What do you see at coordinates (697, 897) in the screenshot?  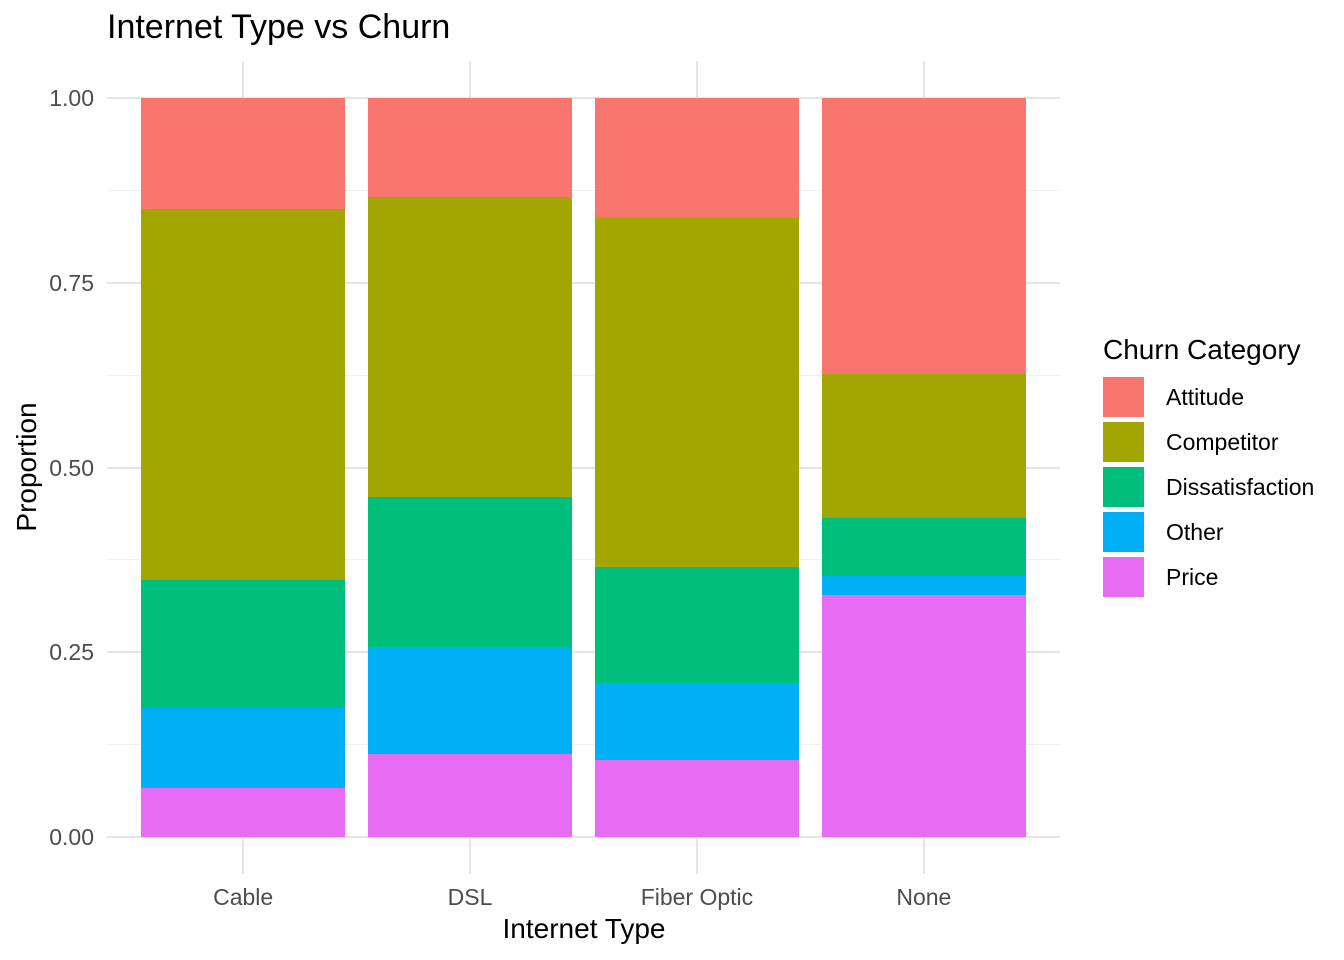 I see `x-tick-label: Fiber Optic` at bounding box center [697, 897].